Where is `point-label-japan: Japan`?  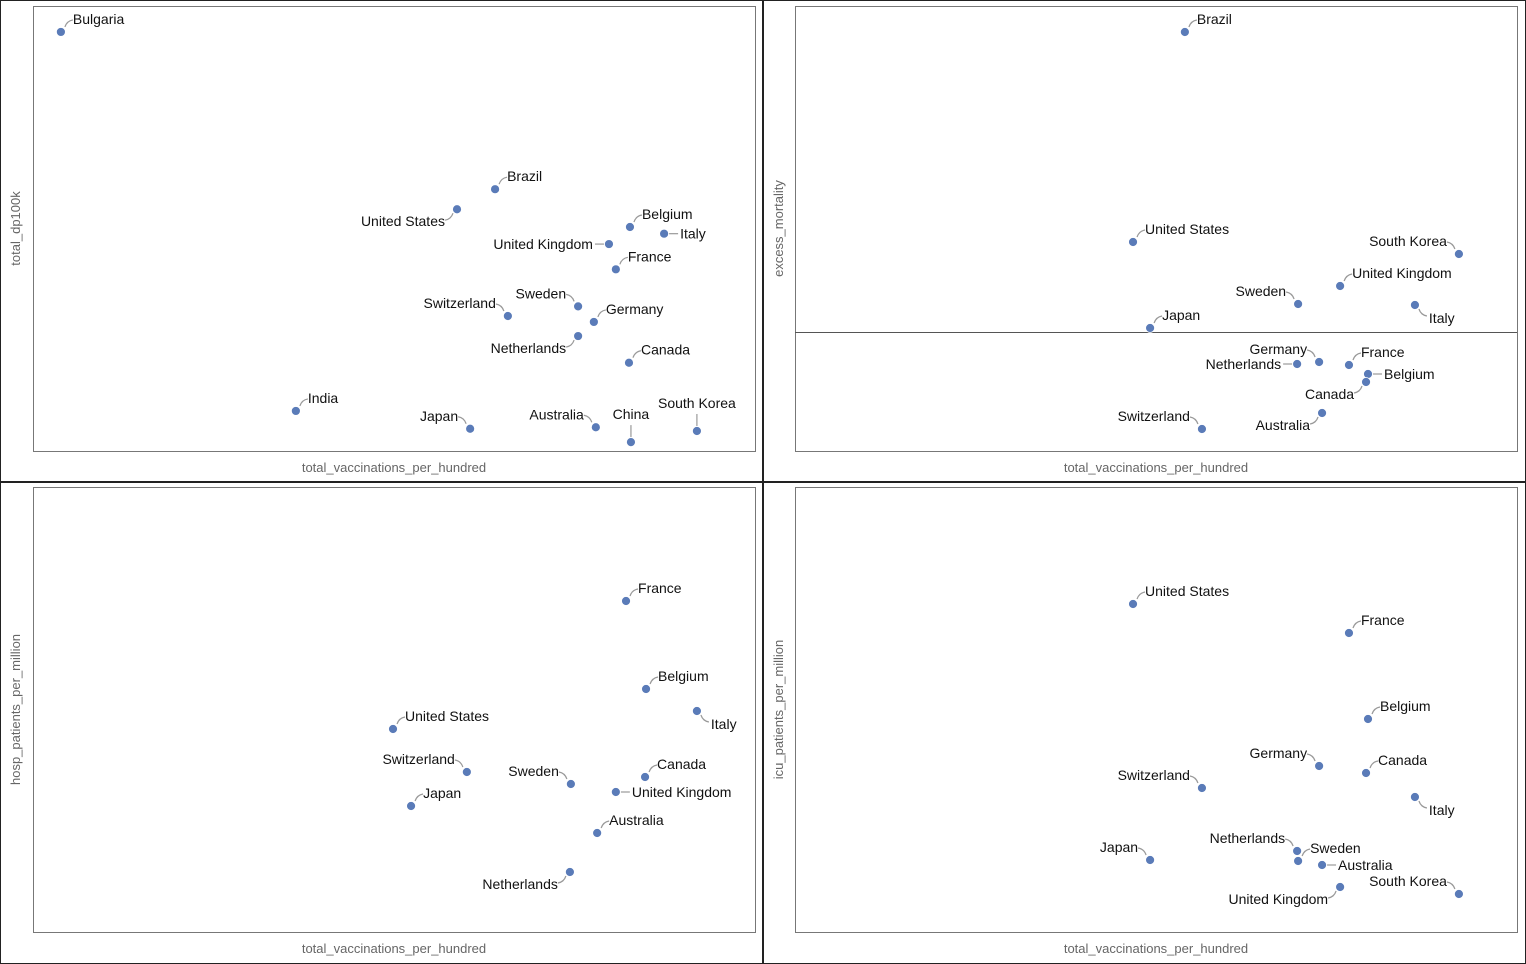
point-label-japan: Japan is located at coordinates (442, 793).